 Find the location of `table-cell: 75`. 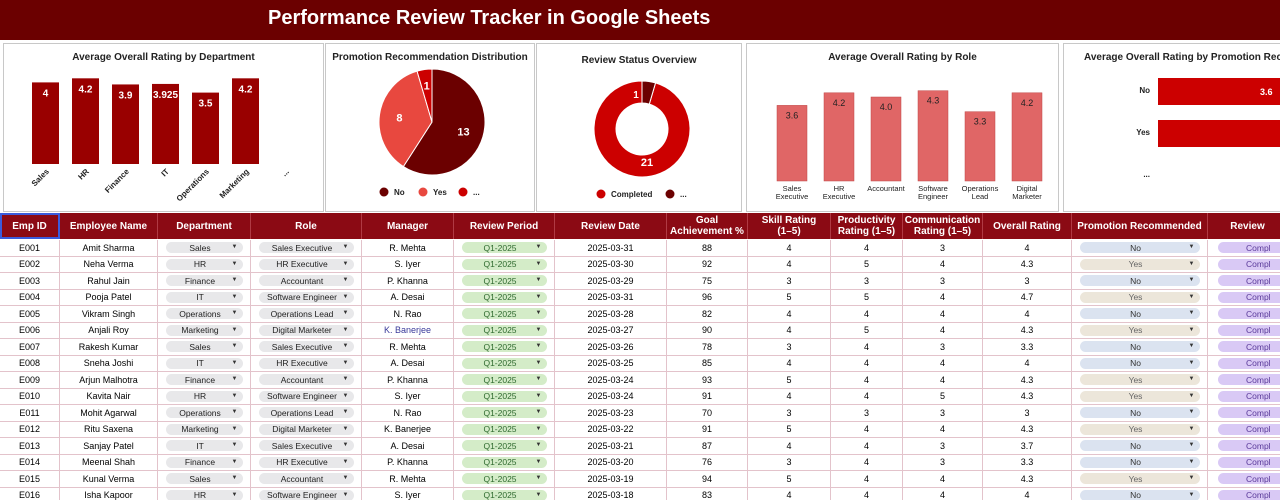

table-cell: 75 is located at coordinates (707, 281).